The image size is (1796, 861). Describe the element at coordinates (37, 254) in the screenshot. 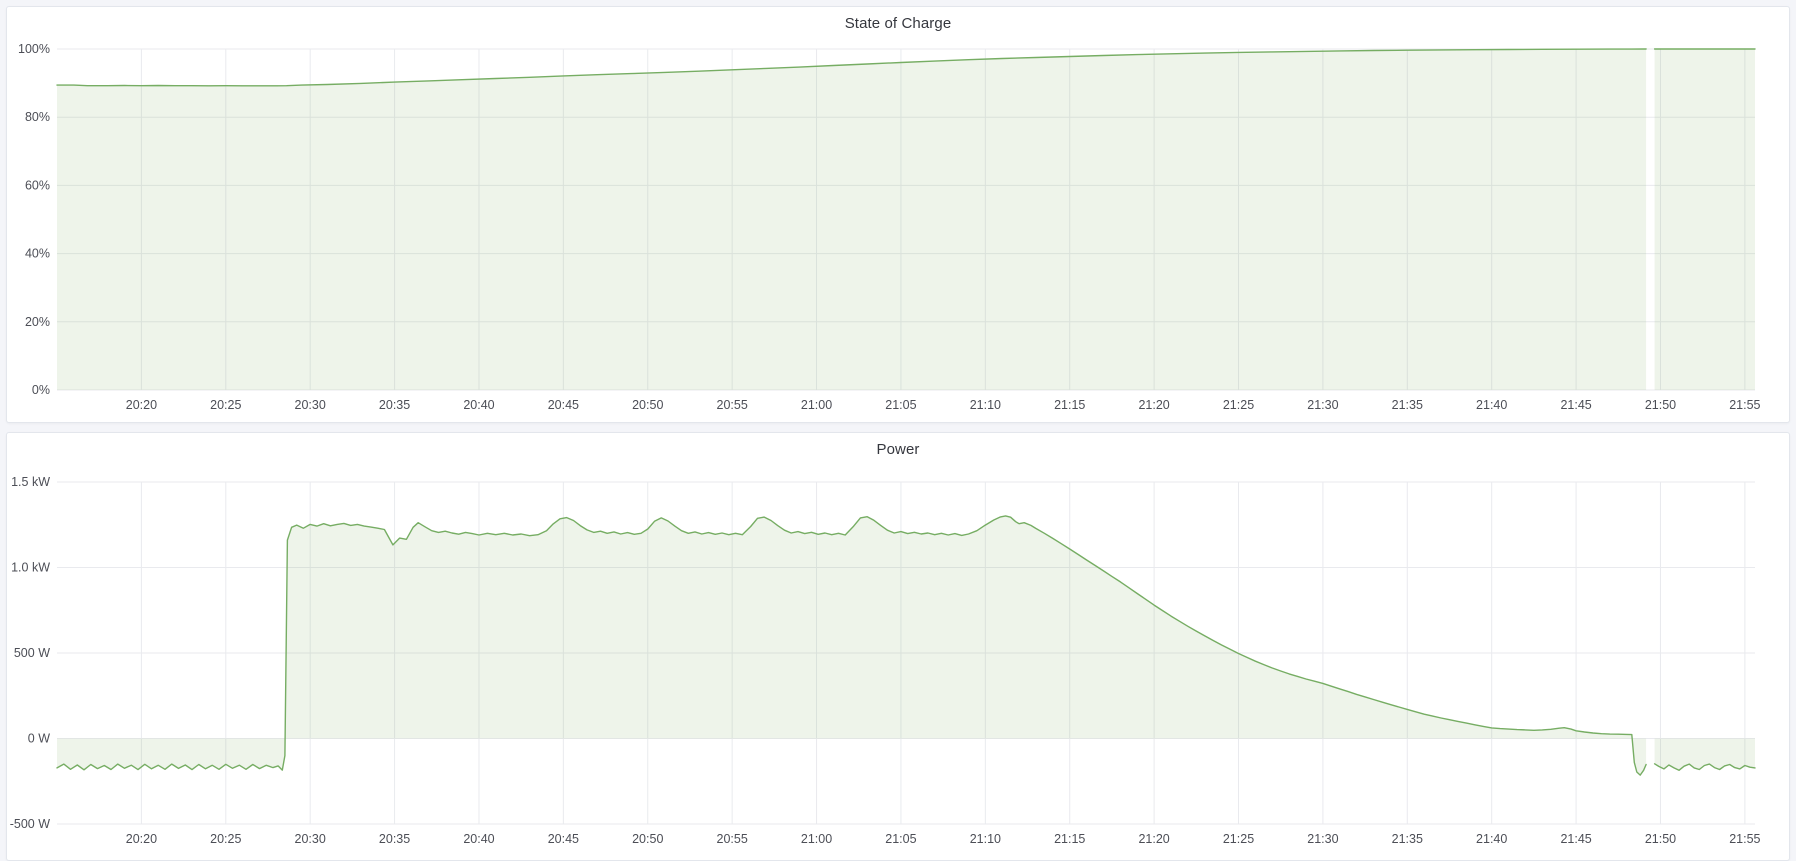

I see `y-tick-label: 40%` at that location.